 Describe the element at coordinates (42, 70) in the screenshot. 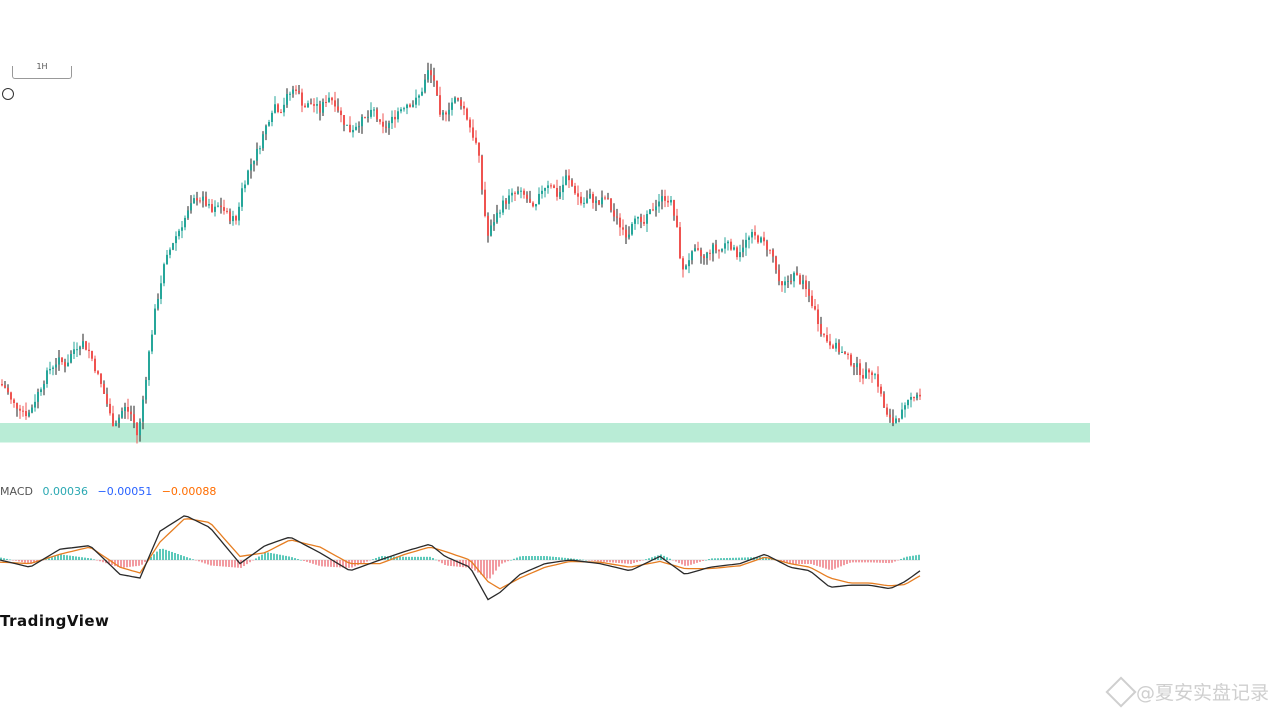

I see `interval-box: 1H` at that location.